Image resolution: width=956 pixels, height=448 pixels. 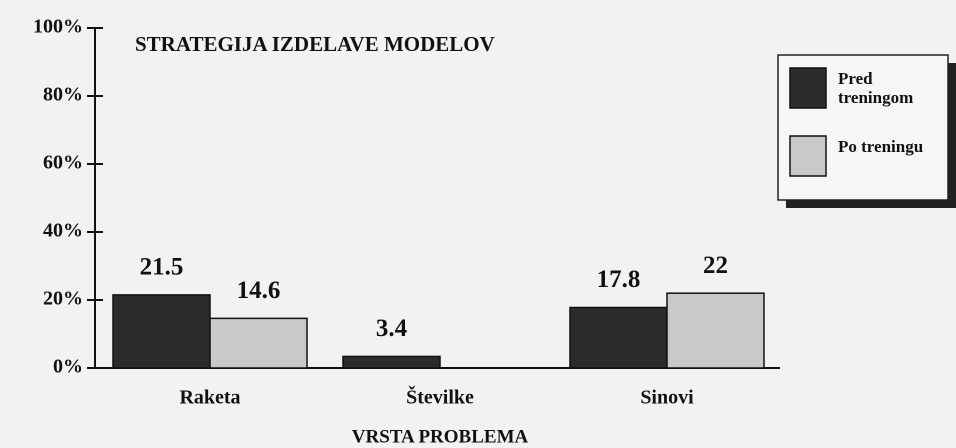 I want to click on value-label: 14.6, so click(x=259, y=290).